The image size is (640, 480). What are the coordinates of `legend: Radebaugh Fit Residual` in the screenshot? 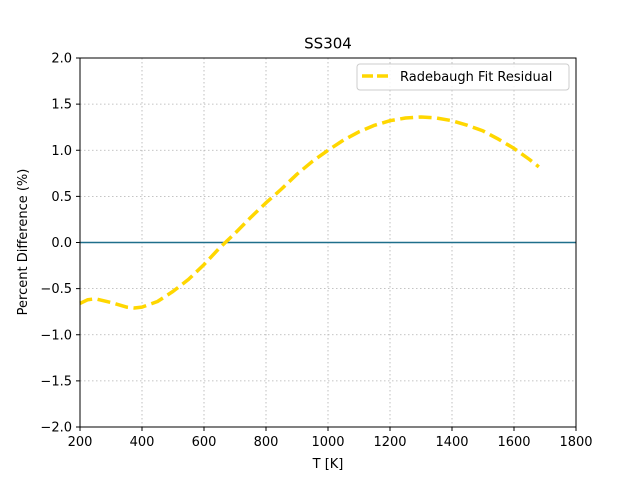 It's located at (463, 77).